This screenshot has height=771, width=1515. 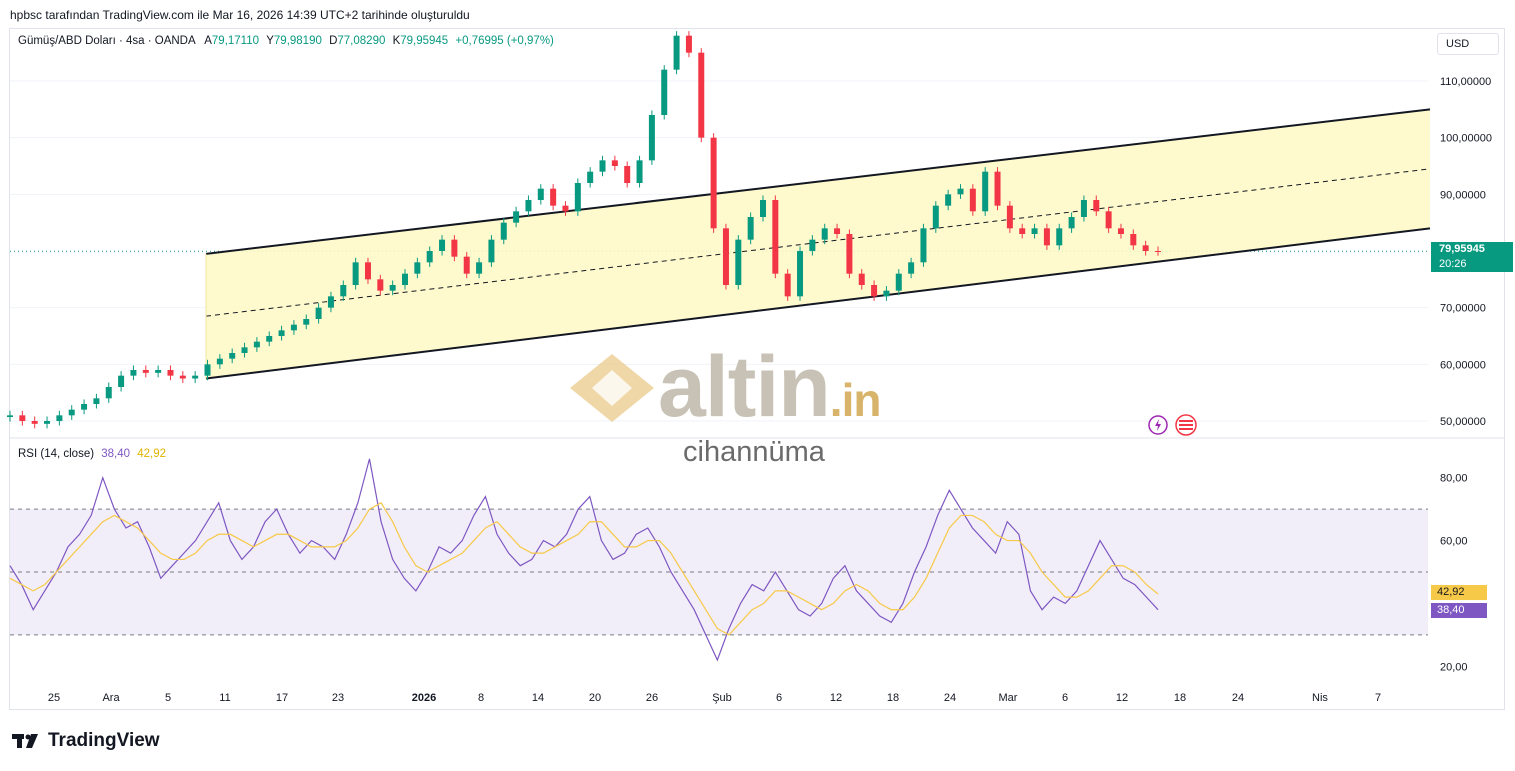 What do you see at coordinates (235, 41) in the screenshot?
I see `open-value: 79,17110` at bounding box center [235, 41].